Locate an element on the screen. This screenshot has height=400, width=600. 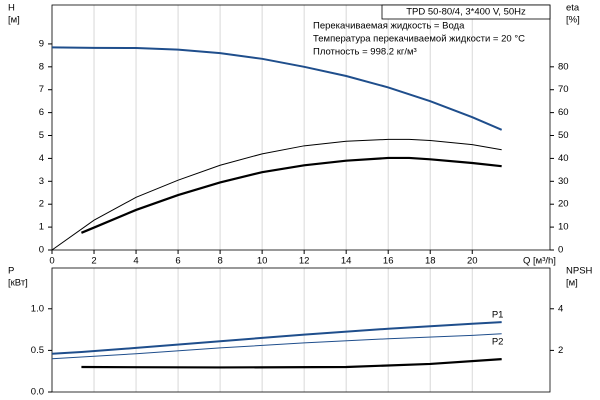
y-tick-label: 4 is located at coordinates (41, 158).